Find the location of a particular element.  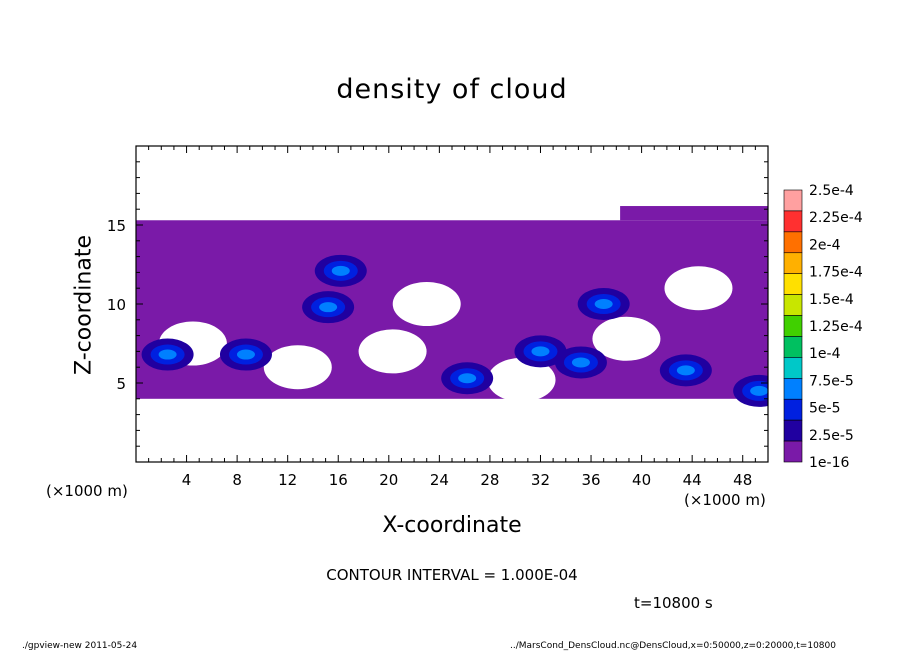

x-tick-label-5: 24 is located at coordinates (439, 480).